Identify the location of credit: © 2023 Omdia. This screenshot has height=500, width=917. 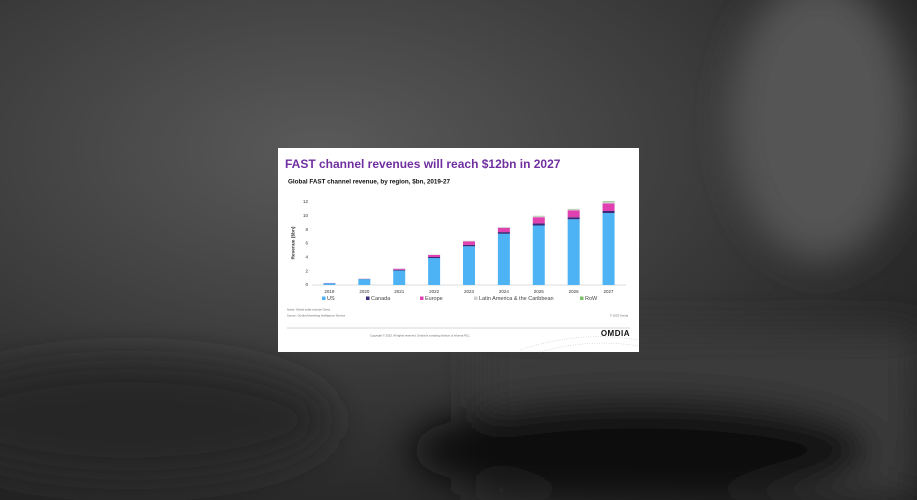
(619, 316).